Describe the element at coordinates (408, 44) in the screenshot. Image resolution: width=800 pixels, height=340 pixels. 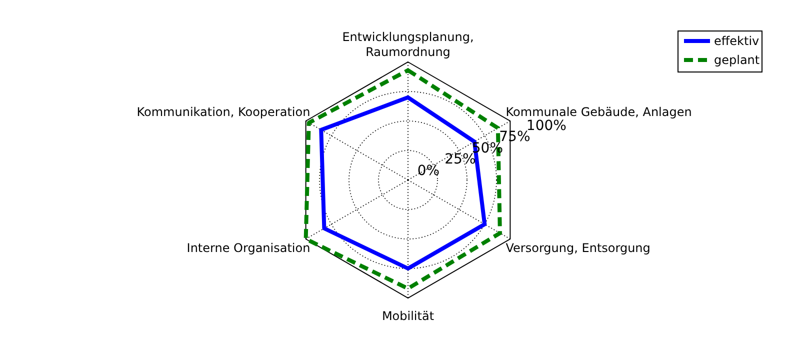
I see `spoke-label: Entwicklungsplanung, Raumordnung` at that location.